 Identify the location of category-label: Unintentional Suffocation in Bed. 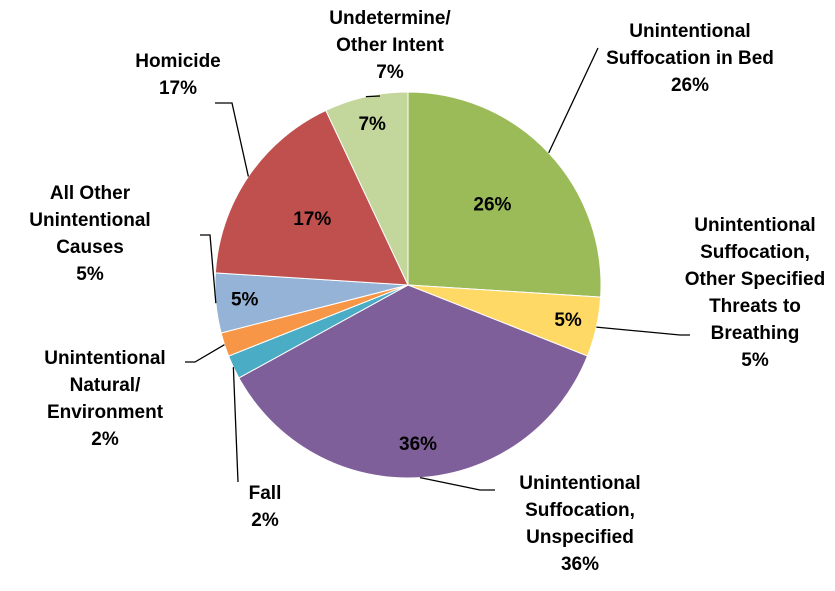
(690, 45).